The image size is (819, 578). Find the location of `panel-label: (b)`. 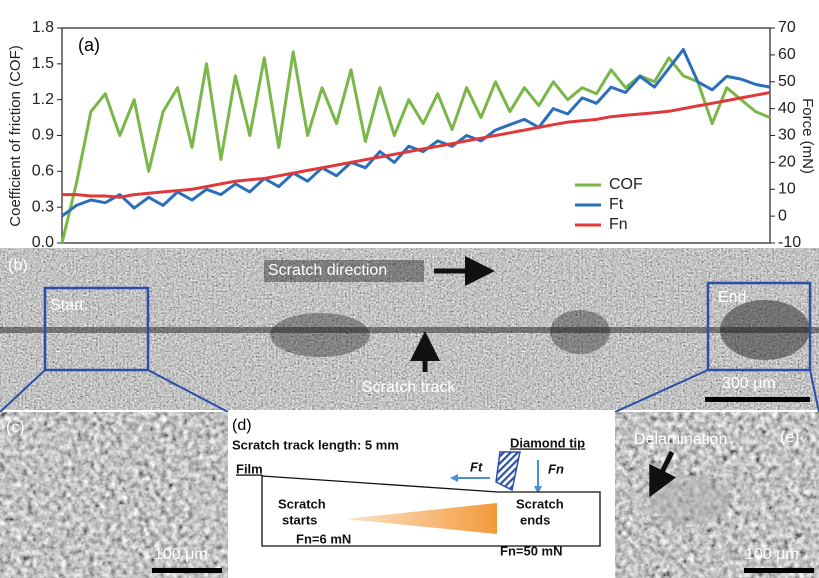

panel-label: (b) is located at coordinates (18, 265).